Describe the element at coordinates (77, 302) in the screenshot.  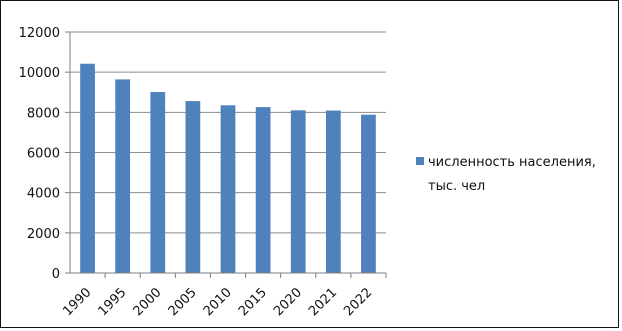
I see `x-tick-label: 1990` at that location.